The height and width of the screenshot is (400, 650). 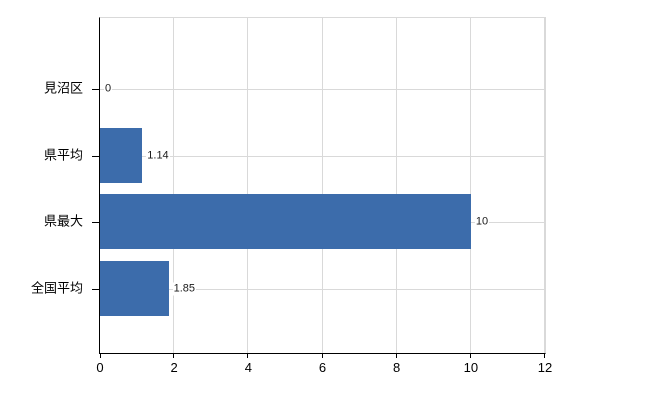 What do you see at coordinates (108, 89) in the screenshot?
I see `bar-value-label: 0` at bounding box center [108, 89].